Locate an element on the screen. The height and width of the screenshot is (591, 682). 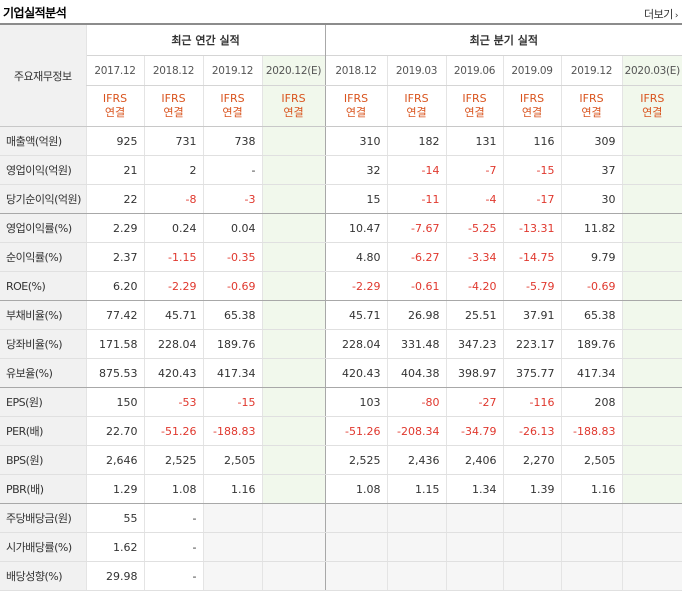
table-cell: -80 is located at coordinates (416, 402).